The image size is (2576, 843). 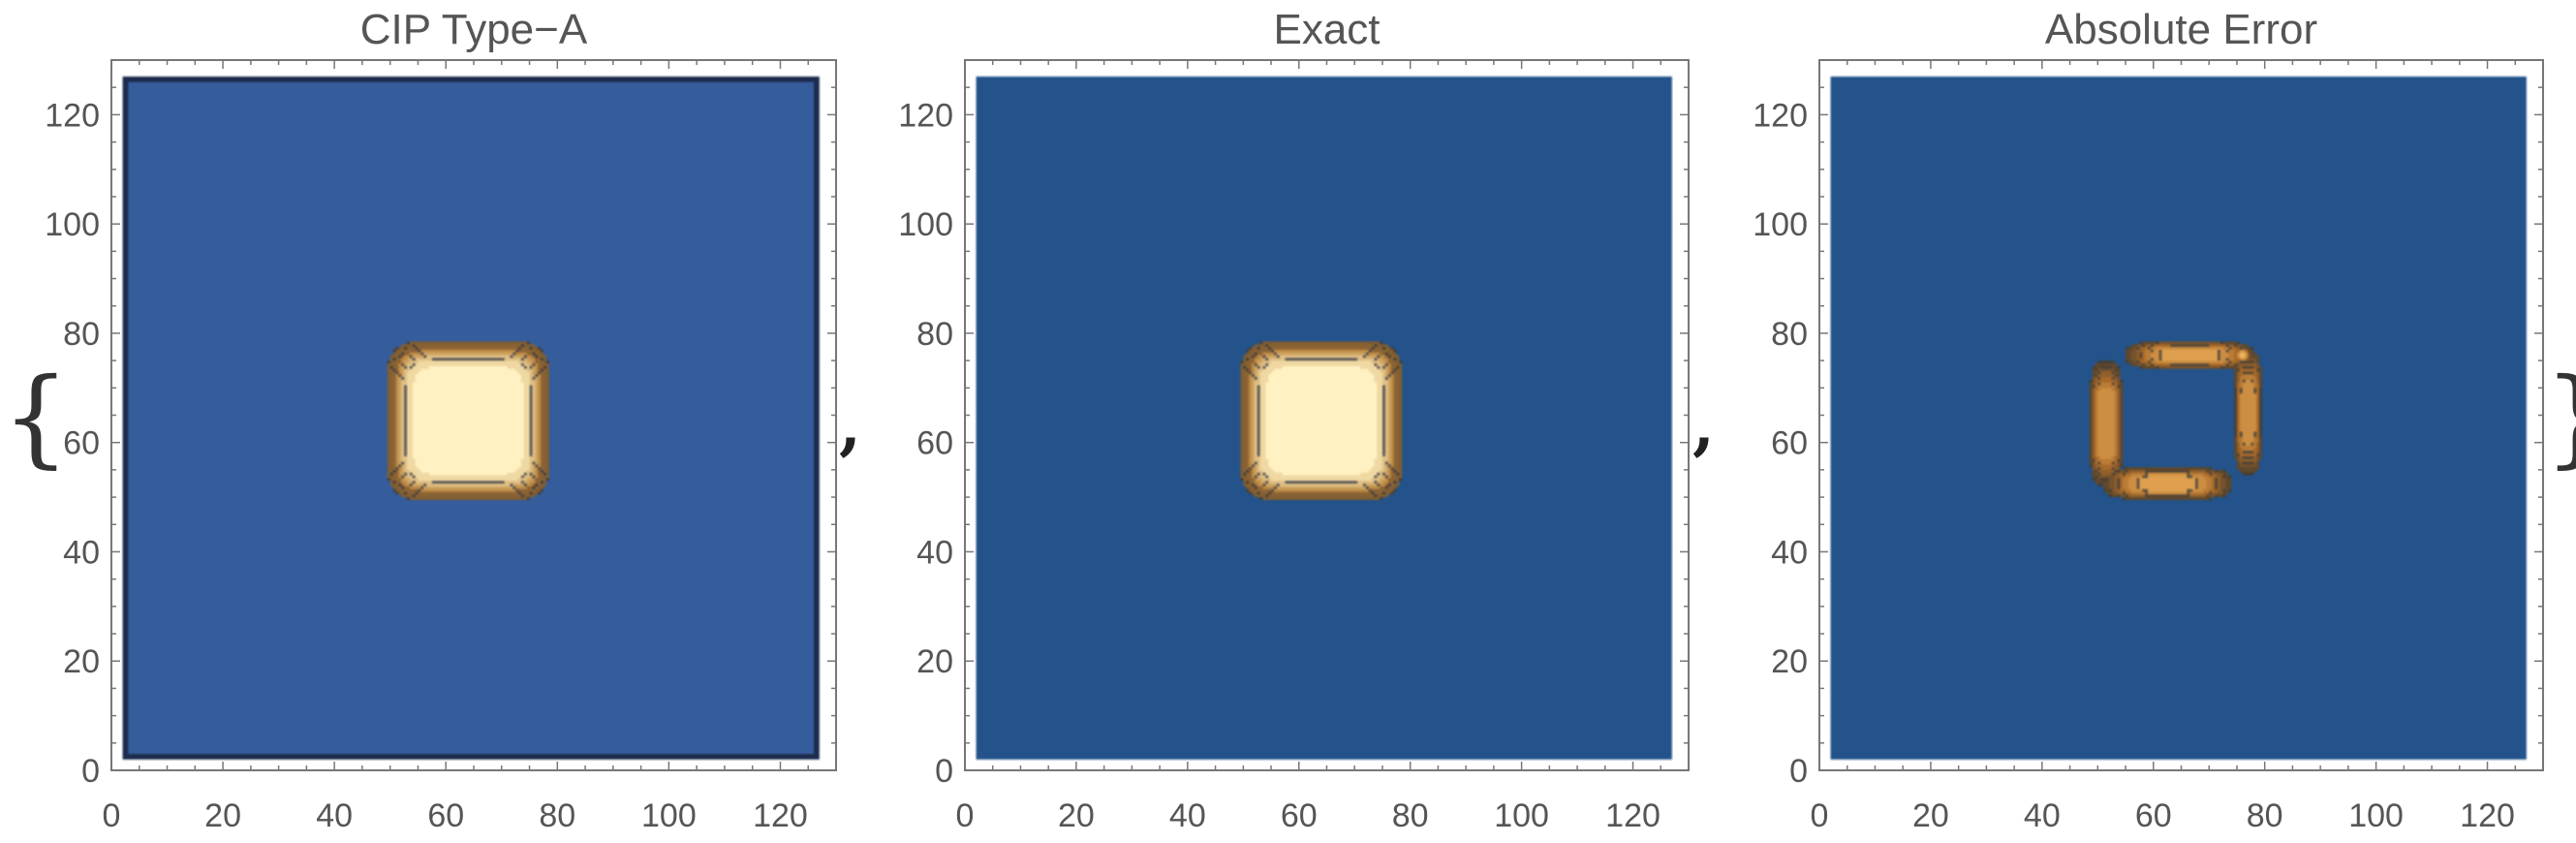 I want to click on chart-title: Exact, so click(x=1326, y=30).